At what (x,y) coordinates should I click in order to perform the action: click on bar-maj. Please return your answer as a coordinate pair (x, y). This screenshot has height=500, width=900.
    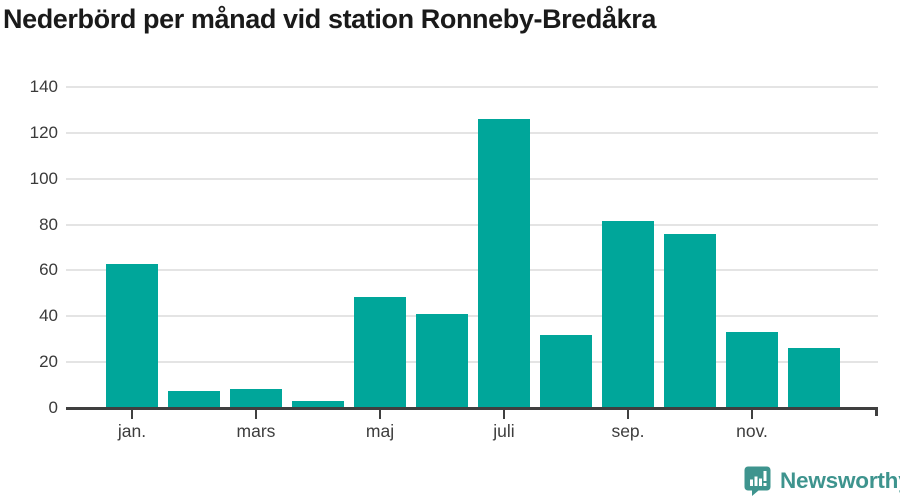
    Looking at the image, I should click on (380, 352).